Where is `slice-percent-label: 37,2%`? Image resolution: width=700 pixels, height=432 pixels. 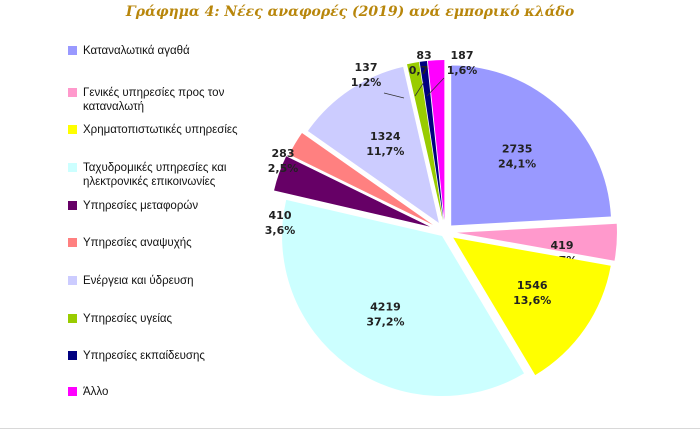
slice-percent-label: 37,2% is located at coordinates (385, 322).